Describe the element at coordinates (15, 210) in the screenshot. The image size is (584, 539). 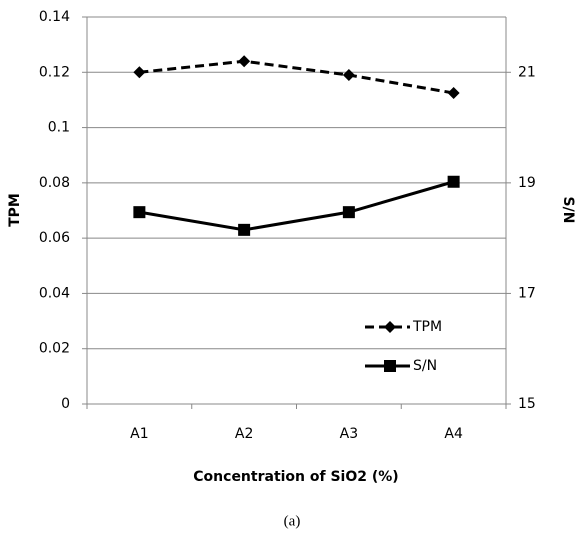
I see `y-axis-label: TPM` at that location.